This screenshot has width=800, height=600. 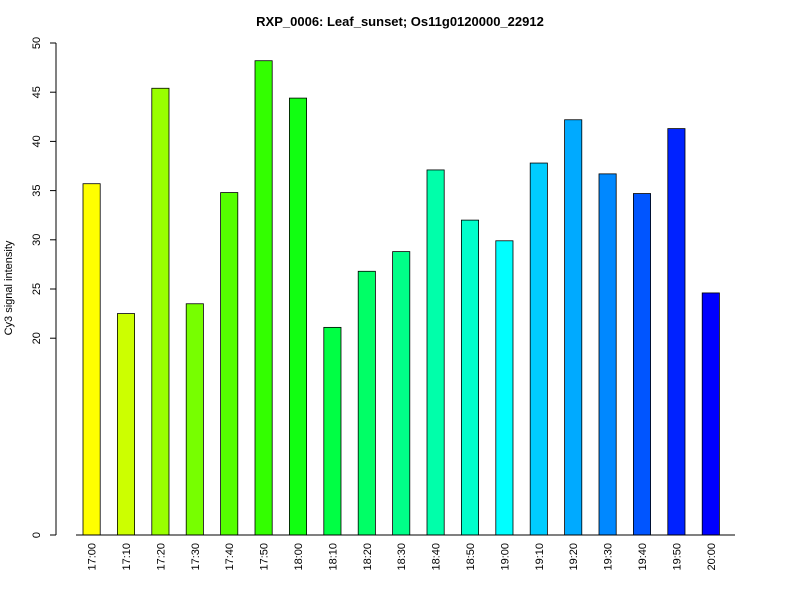 I want to click on x-tick-label: 17:40, so click(x=230, y=557).